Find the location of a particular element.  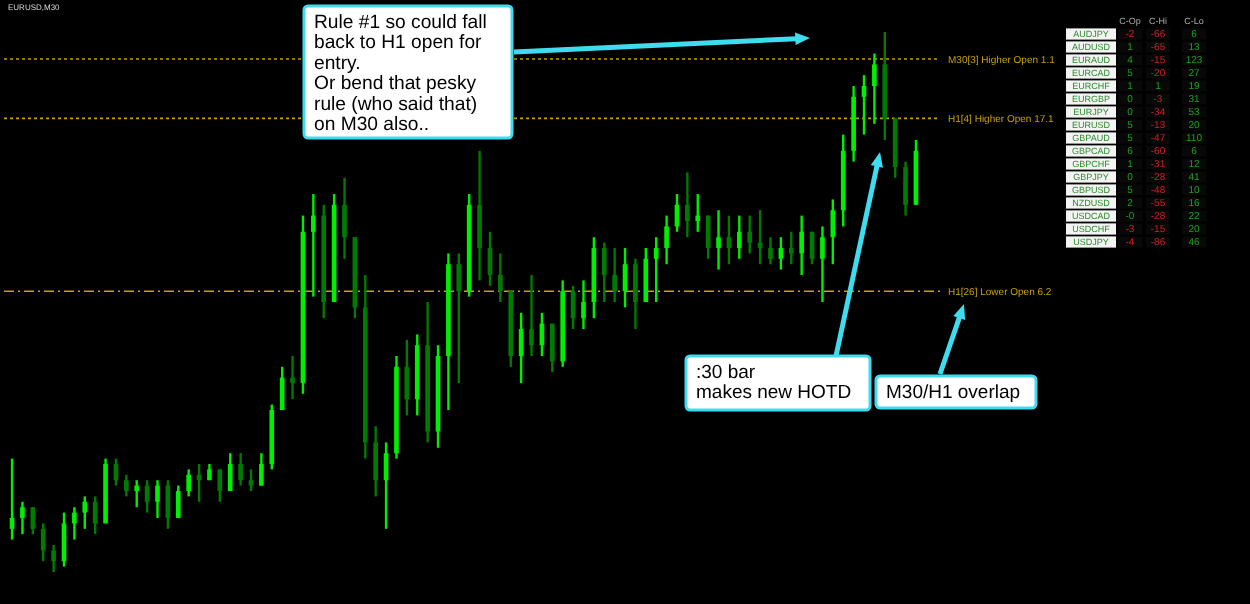

annotation: :30 bar makes new HOTD is located at coordinates (774, 383).